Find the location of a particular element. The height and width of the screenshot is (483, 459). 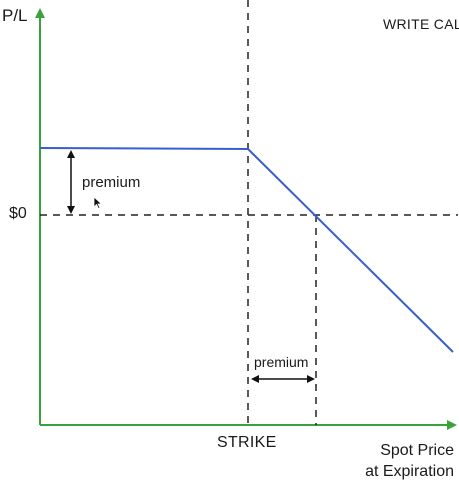

x-axis-label-line2: at Expiration is located at coordinates (409, 471).